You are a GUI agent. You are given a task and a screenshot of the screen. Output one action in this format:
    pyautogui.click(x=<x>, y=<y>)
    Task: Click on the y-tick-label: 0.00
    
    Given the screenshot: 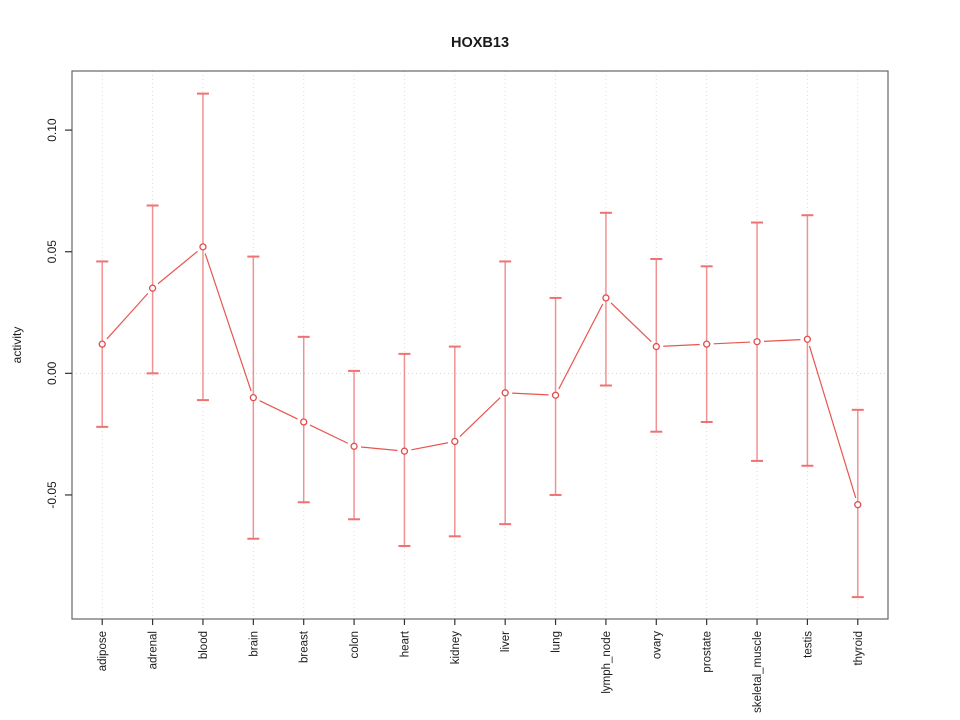 What is the action you would take?
    pyautogui.click(x=52, y=373)
    